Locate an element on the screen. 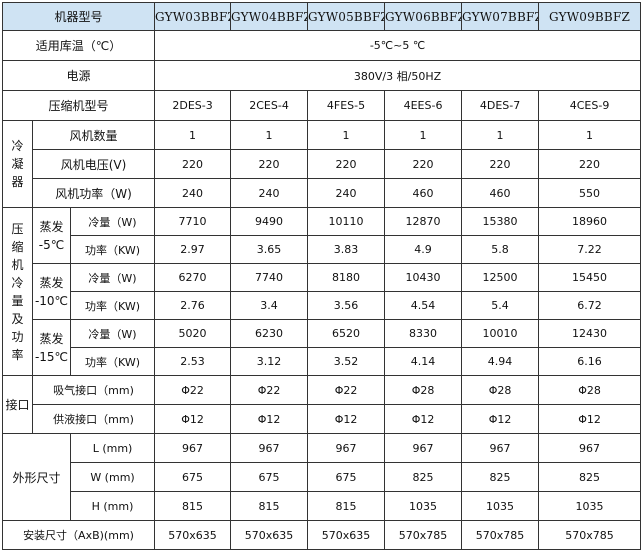 The width and height of the screenshot is (643, 551). evap-temp-label: 蒸发 -10℃ is located at coordinates (51, 291).